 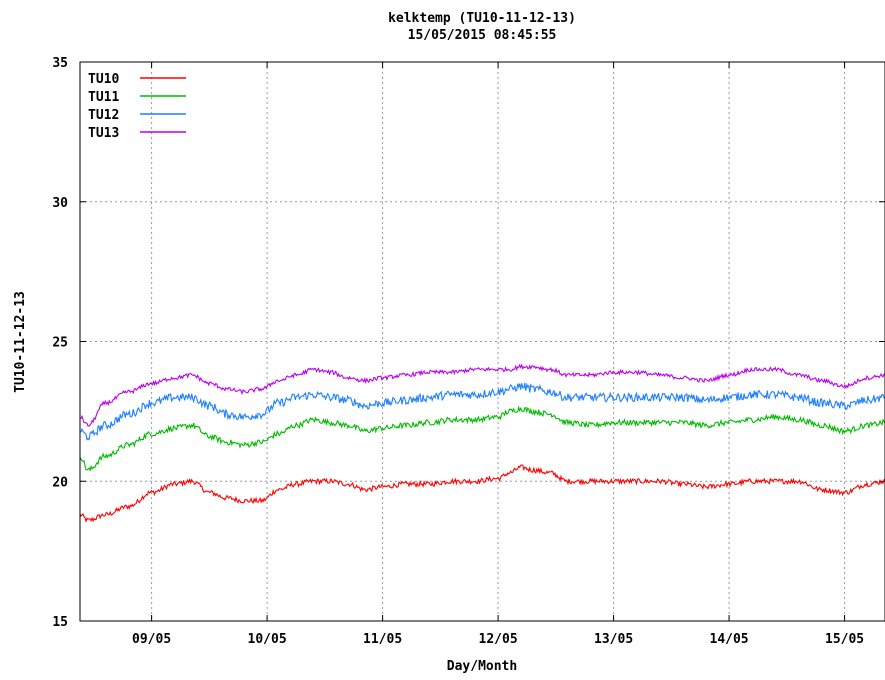 What do you see at coordinates (482, 666) in the screenshot?
I see `x-axis-label: Day/Month` at bounding box center [482, 666].